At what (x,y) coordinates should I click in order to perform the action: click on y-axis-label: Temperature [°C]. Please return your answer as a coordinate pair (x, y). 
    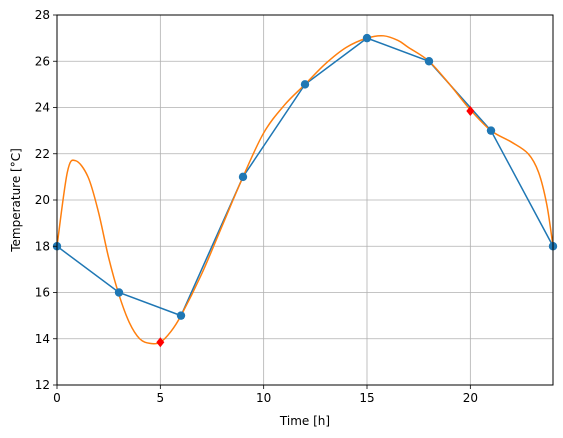
    Looking at the image, I should click on (16, 200).